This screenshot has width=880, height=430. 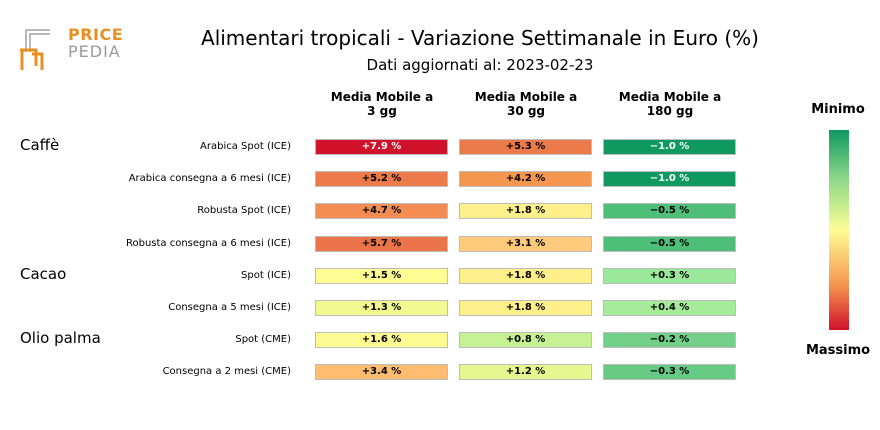 I want to click on heatmap-cell: +1.2 %, so click(x=525, y=372).